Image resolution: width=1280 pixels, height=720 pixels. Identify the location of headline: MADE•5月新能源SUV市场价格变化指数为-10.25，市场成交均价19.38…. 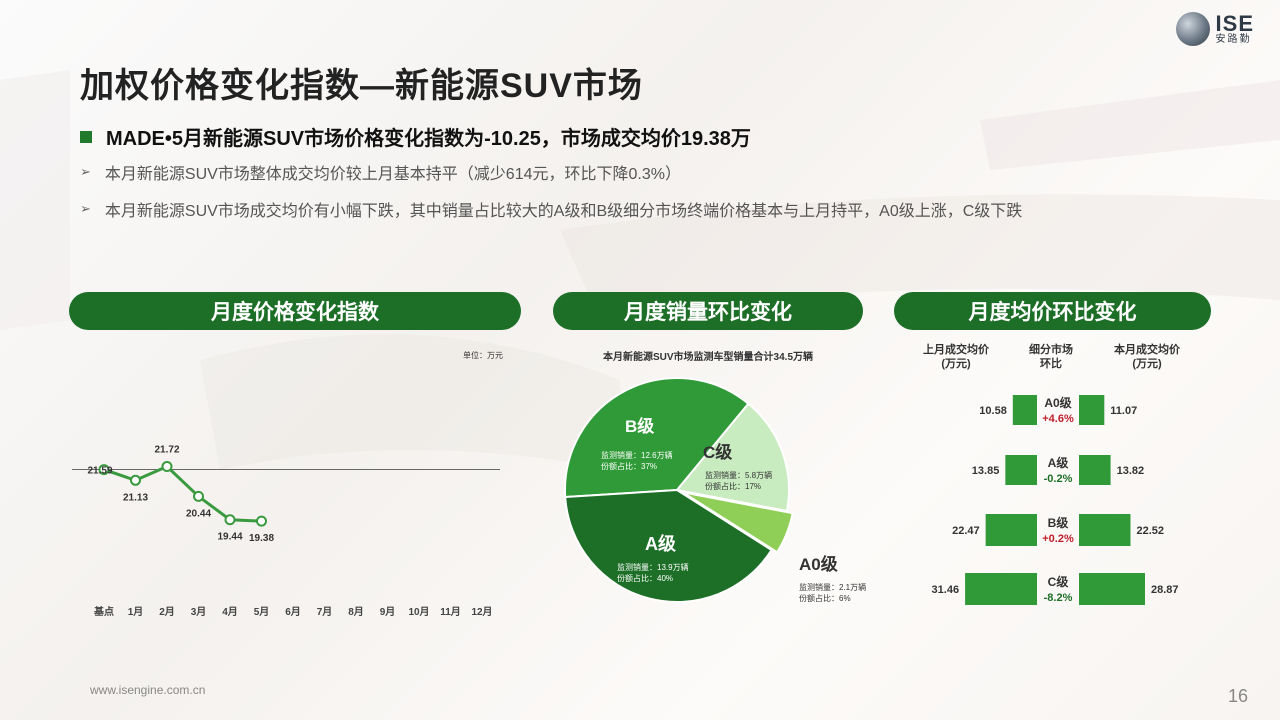
(415, 136).